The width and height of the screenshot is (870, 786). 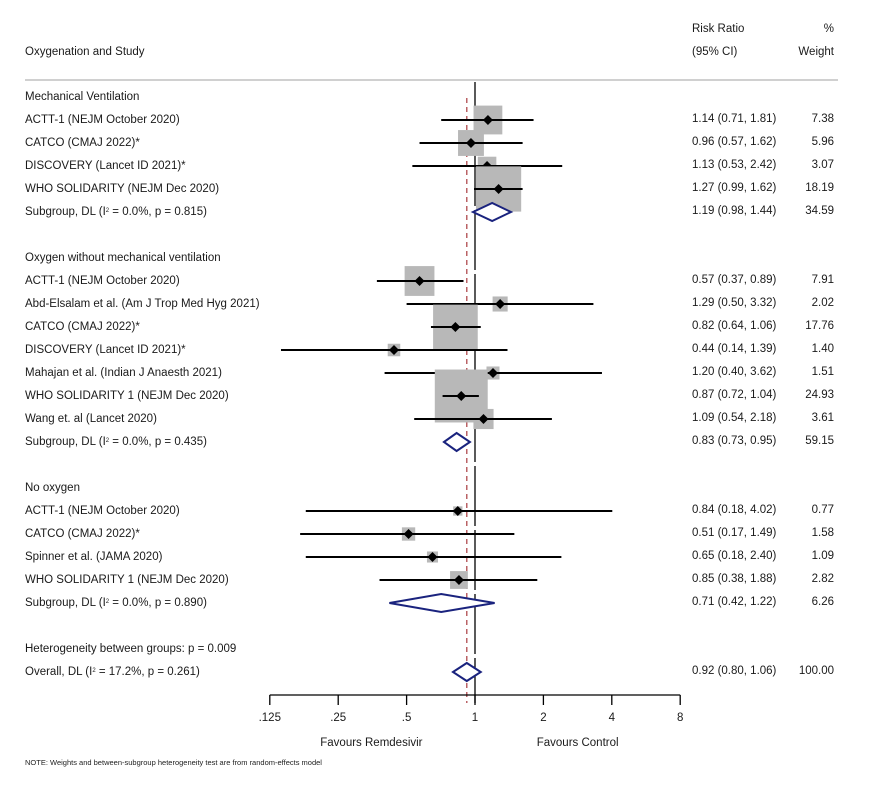 What do you see at coordinates (819, 211) in the screenshot?
I see `subgroup-weight: 34.59` at bounding box center [819, 211].